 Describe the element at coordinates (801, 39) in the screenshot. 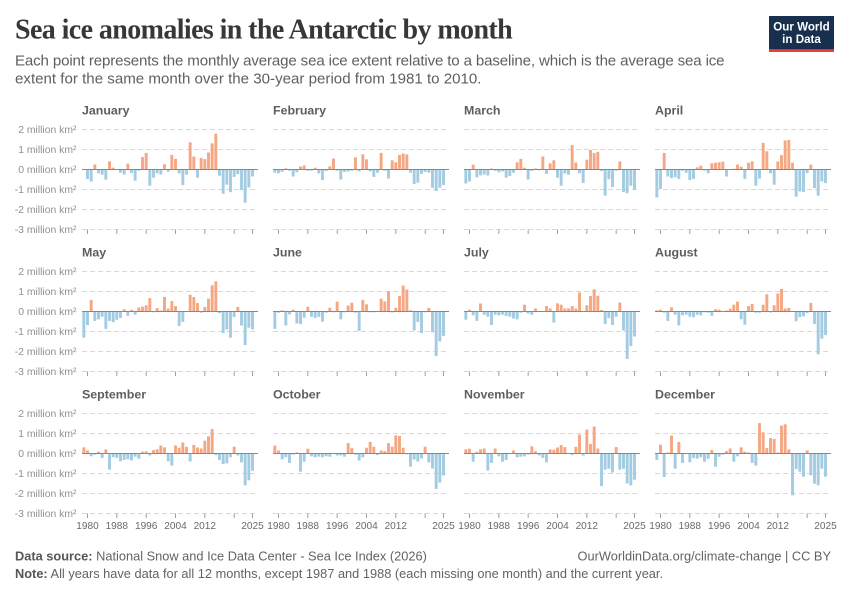

I see `svg-text: in Data` at that location.